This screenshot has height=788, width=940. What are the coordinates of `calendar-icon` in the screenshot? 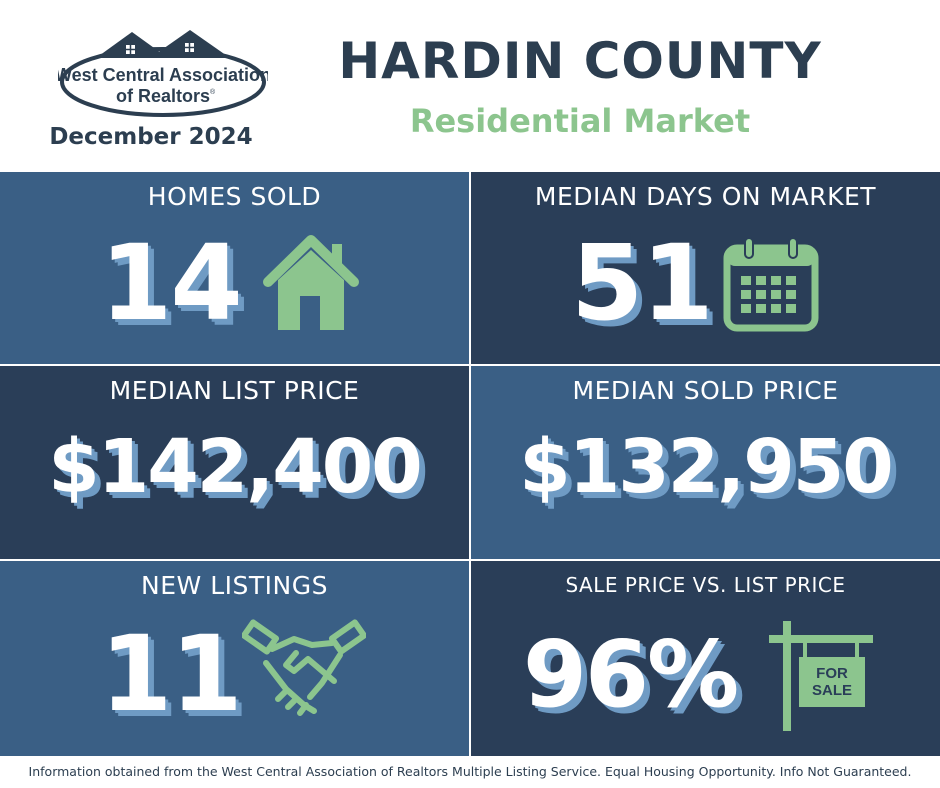 It's located at (771, 284).